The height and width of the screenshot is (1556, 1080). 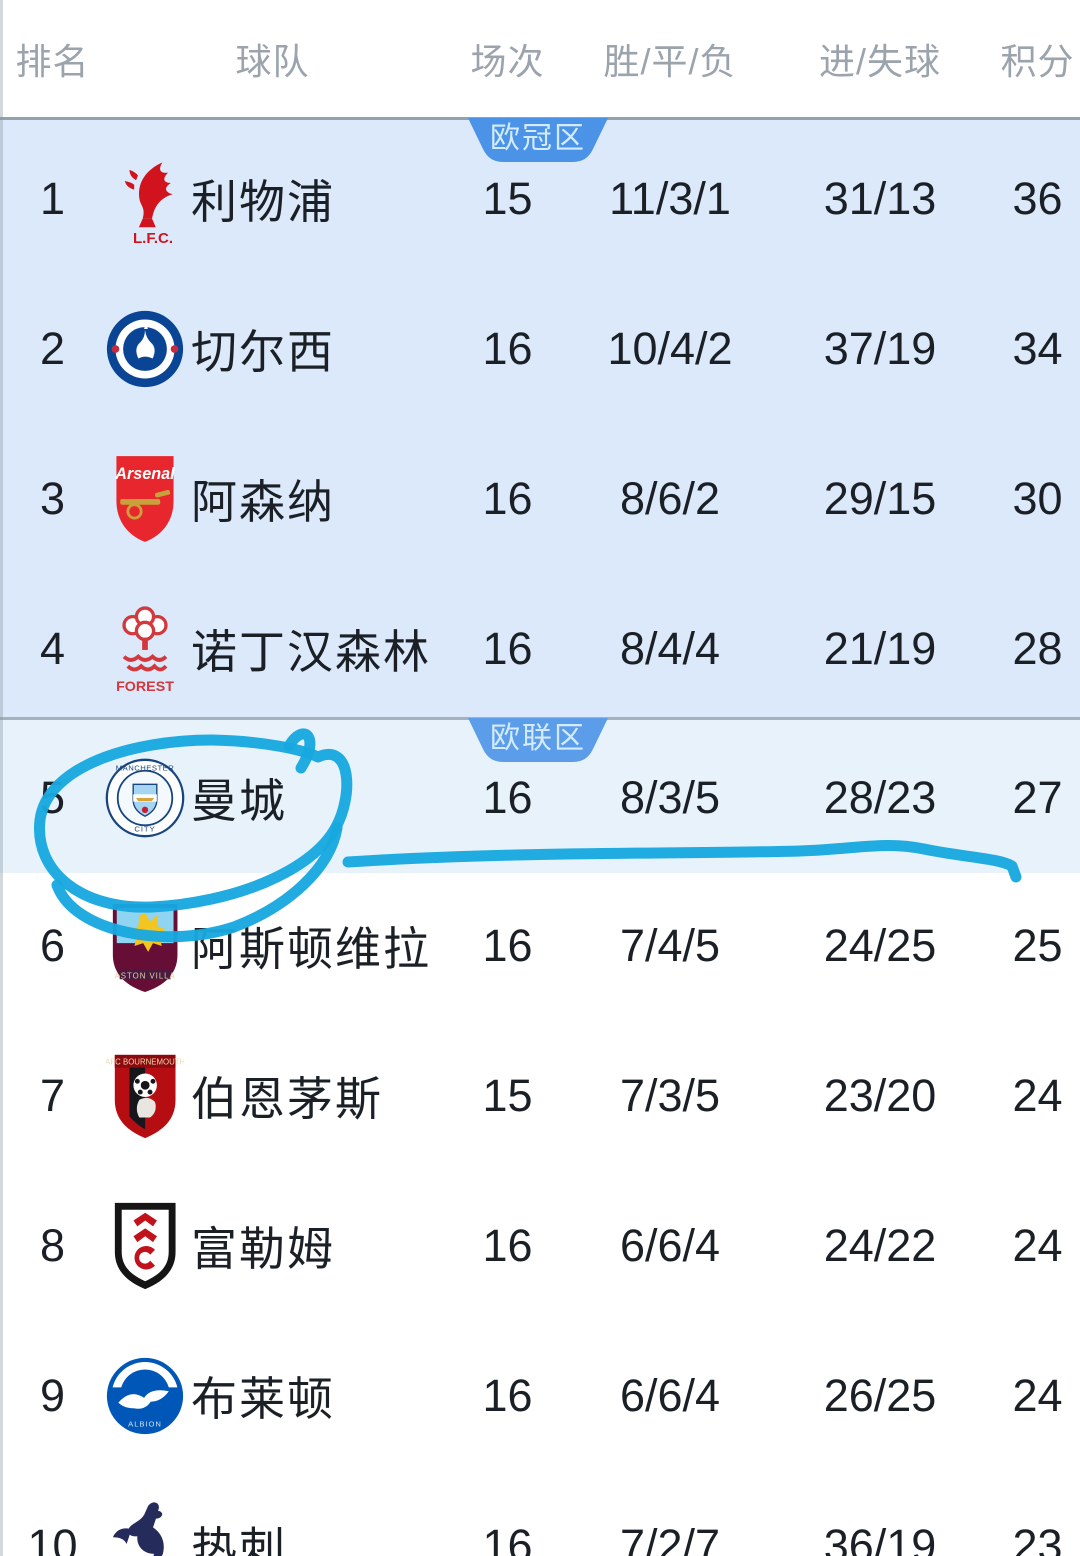 I want to click on header-team: 球队, so click(x=272, y=61).